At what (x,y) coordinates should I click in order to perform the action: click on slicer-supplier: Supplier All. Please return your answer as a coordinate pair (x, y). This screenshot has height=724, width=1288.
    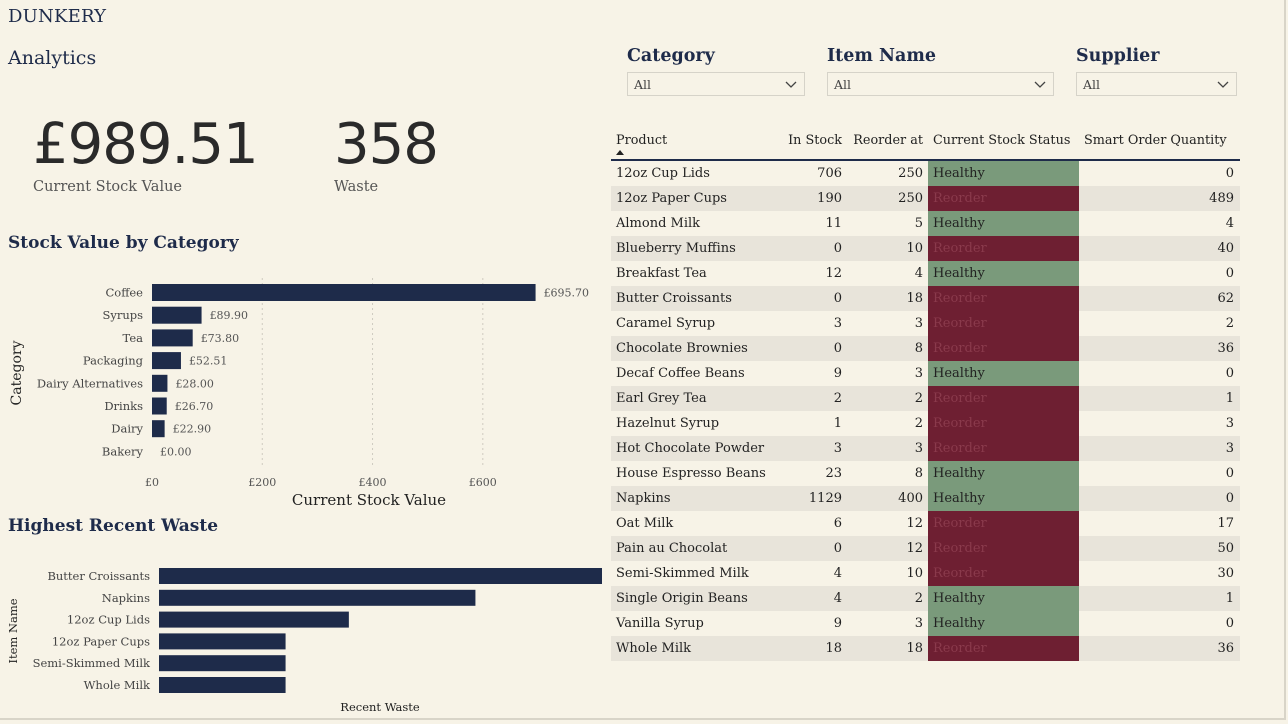
    Looking at the image, I should click on (1156, 71).